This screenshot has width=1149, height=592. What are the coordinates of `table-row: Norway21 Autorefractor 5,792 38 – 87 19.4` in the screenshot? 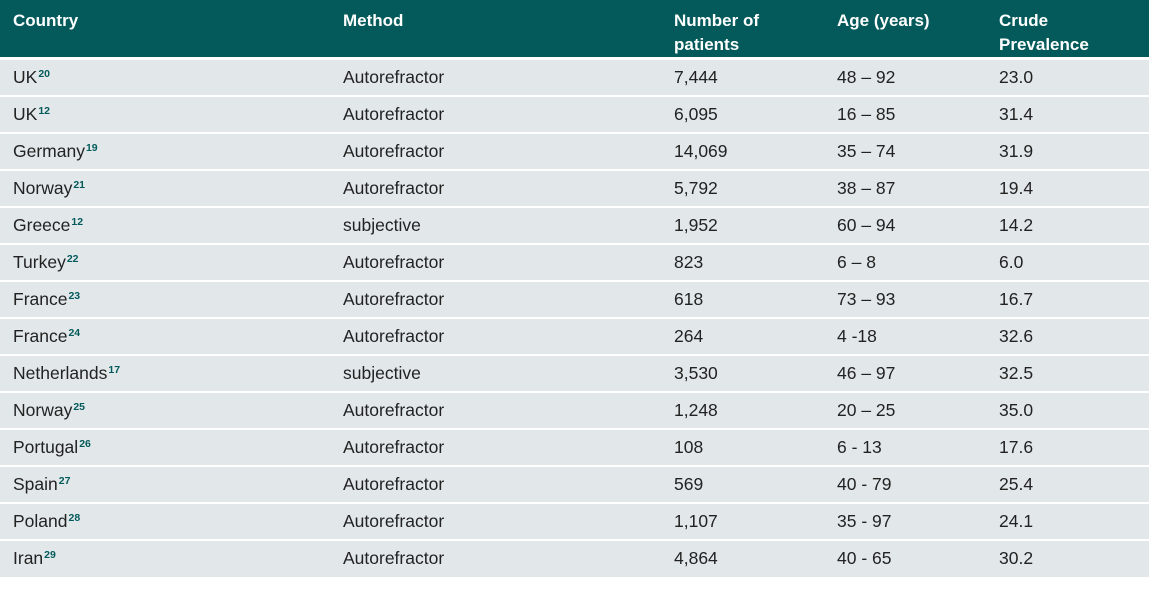 It's located at (574, 189).